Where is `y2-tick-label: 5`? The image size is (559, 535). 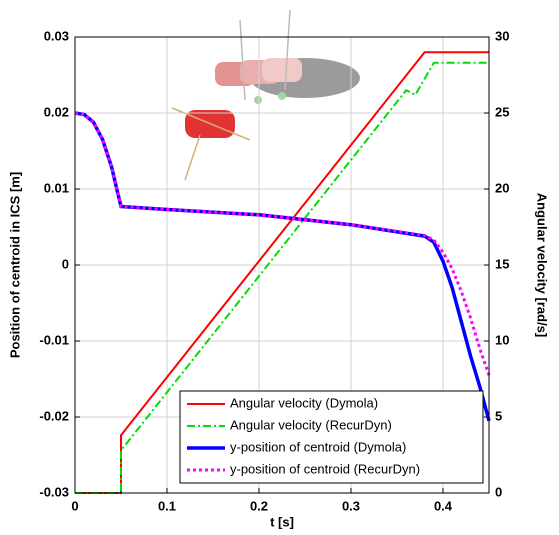
y2-tick-label: 5 is located at coordinates (498, 415).